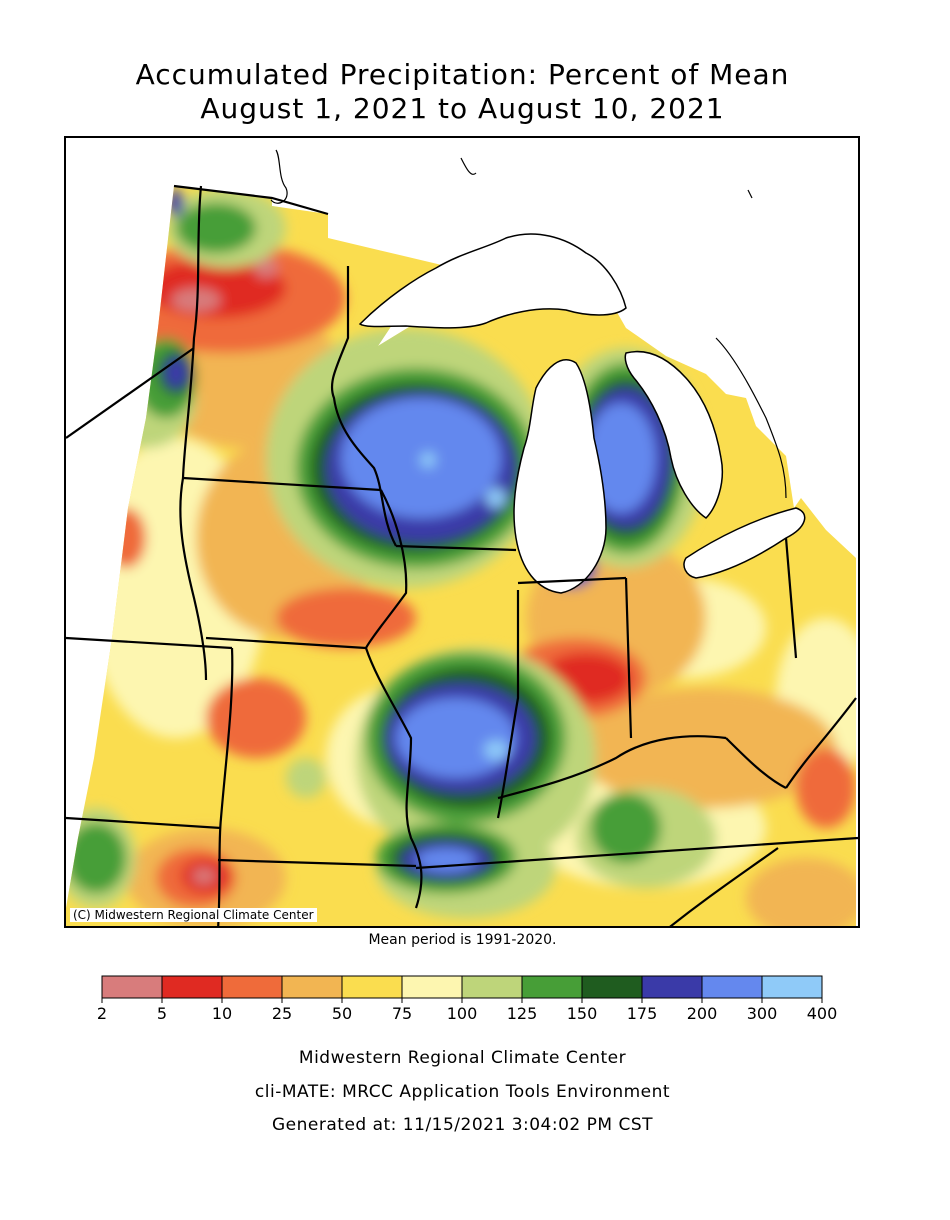 The image size is (950, 1220). I want to click on mo-il-border, so click(393, 778).